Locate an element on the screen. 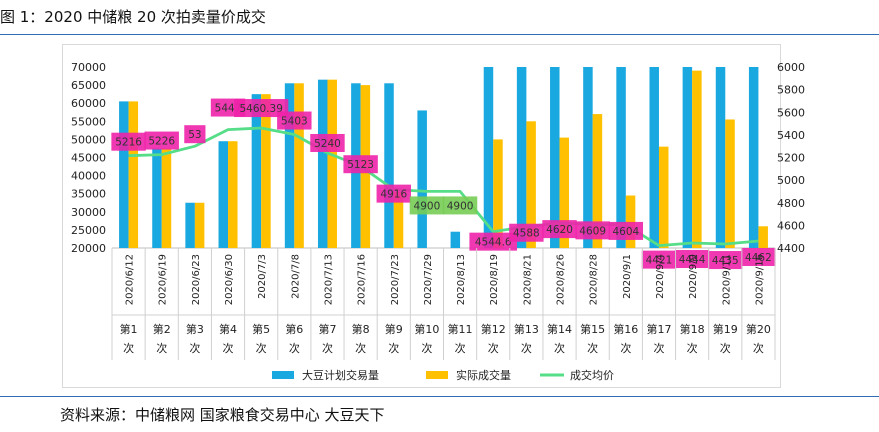  price-data-label: 5460.39 is located at coordinates (261, 108).